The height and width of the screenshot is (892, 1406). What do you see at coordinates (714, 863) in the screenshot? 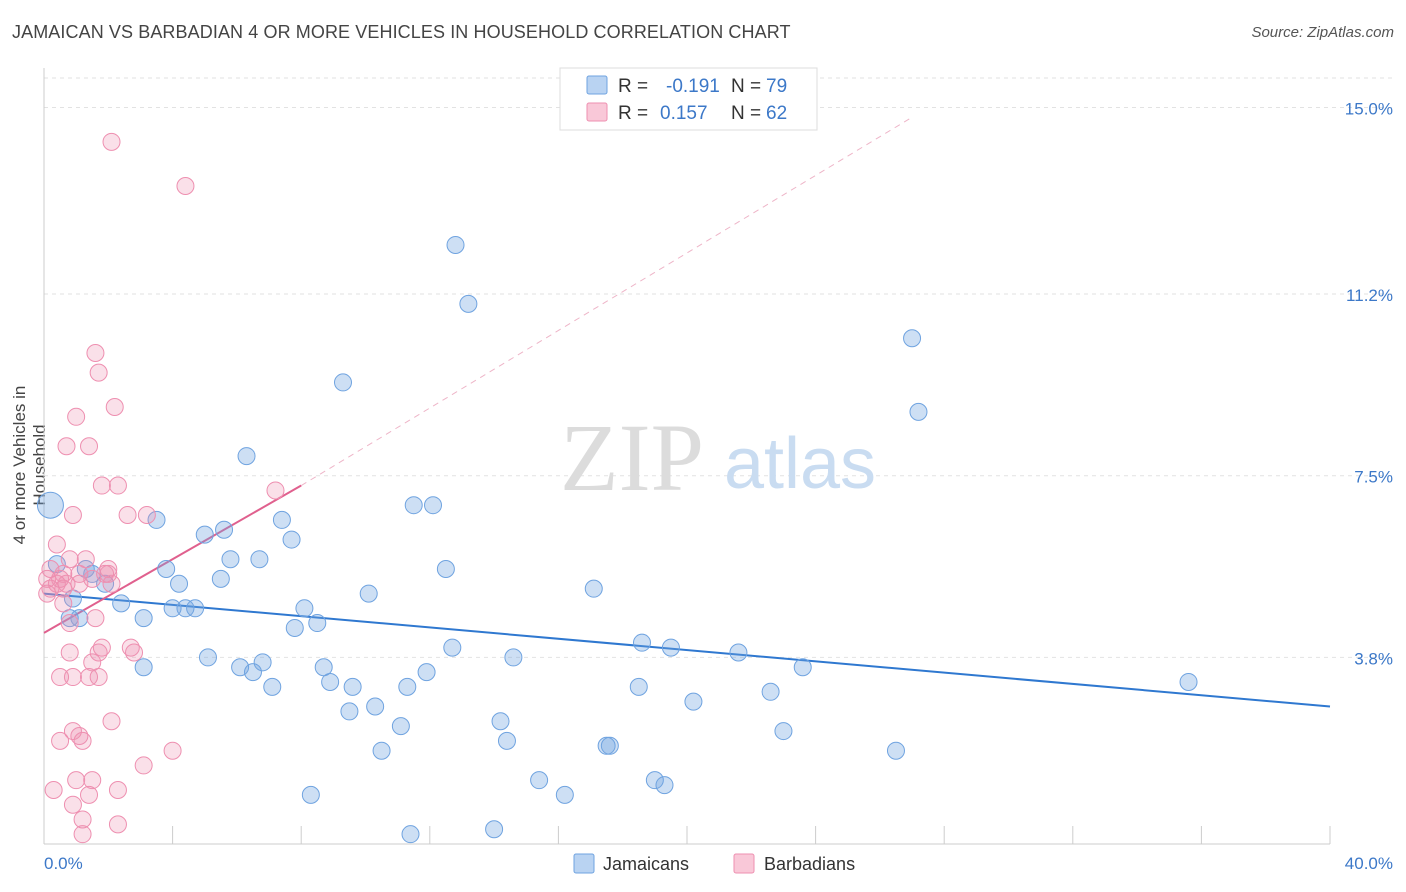
I see `series-legend: Jamaicans Barbadians` at bounding box center [714, 863].